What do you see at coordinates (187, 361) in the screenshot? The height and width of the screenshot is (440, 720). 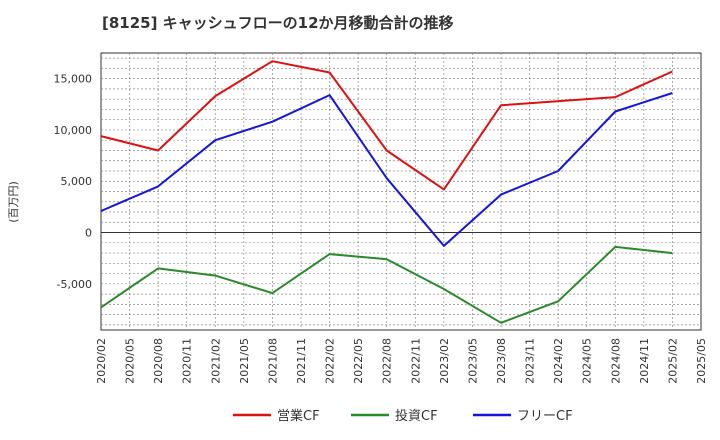 I see `x-tick-label: 2020/11` at bounding box center [187, 361].